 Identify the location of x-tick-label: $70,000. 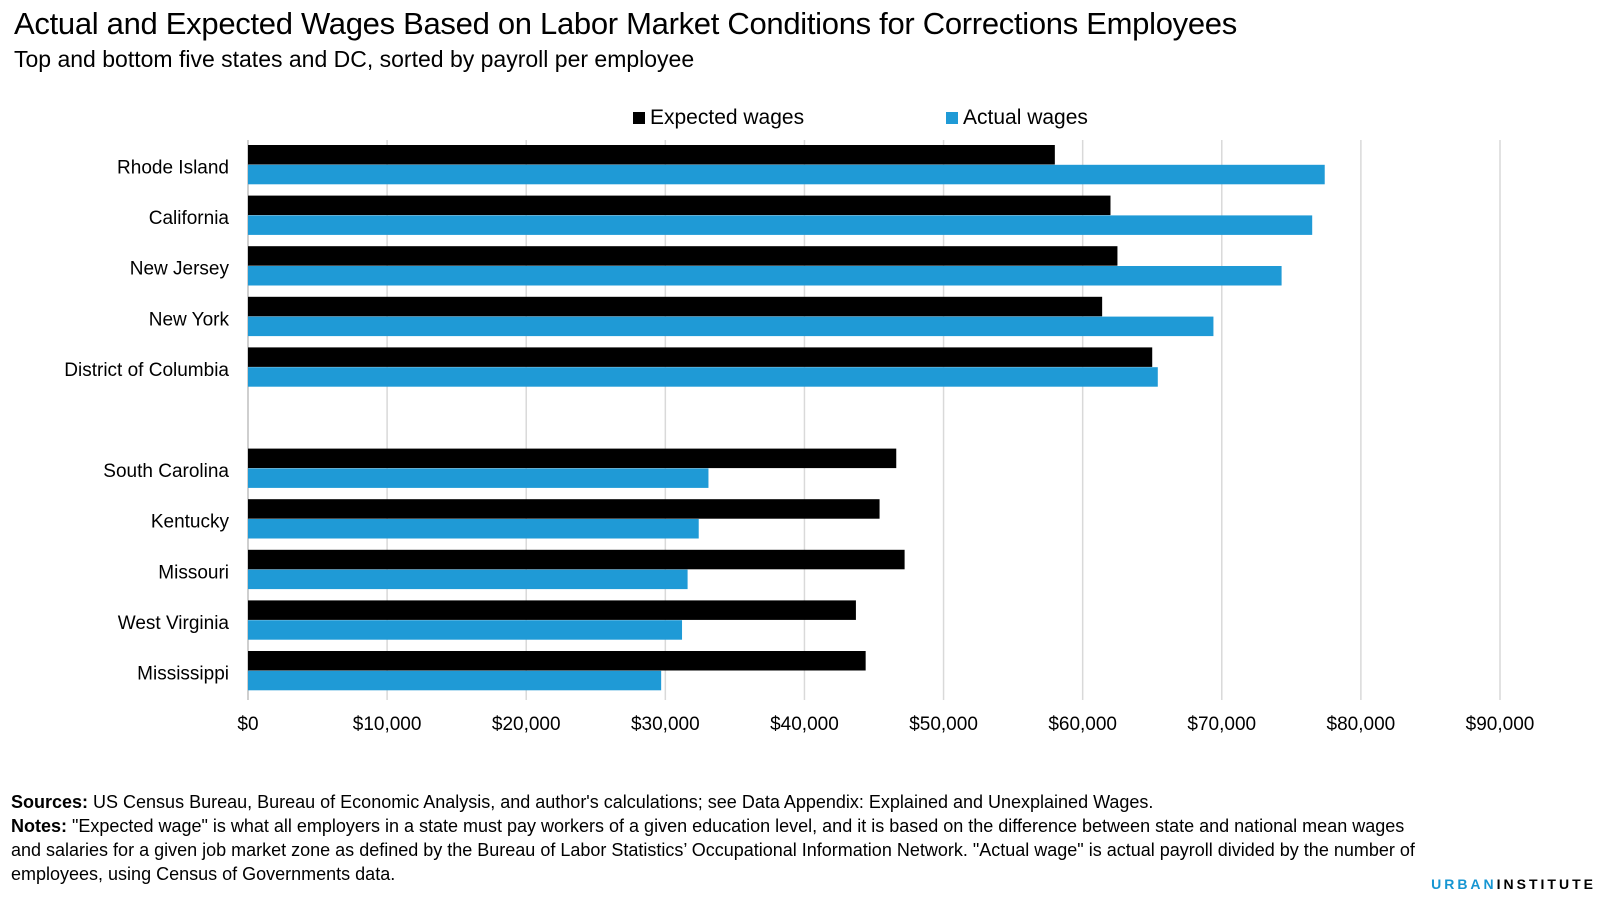
(1221, 724).